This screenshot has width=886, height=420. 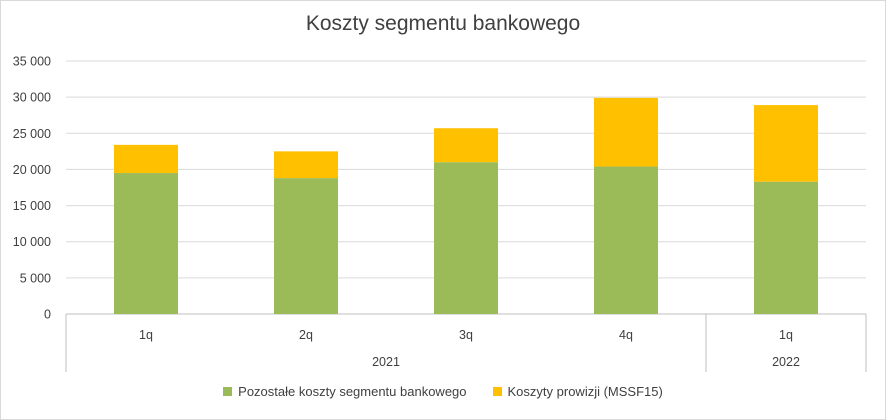 I want to click on legend-item-prowizje: Koszyty prowizji (MSSF15), so click(x=577, y=391).